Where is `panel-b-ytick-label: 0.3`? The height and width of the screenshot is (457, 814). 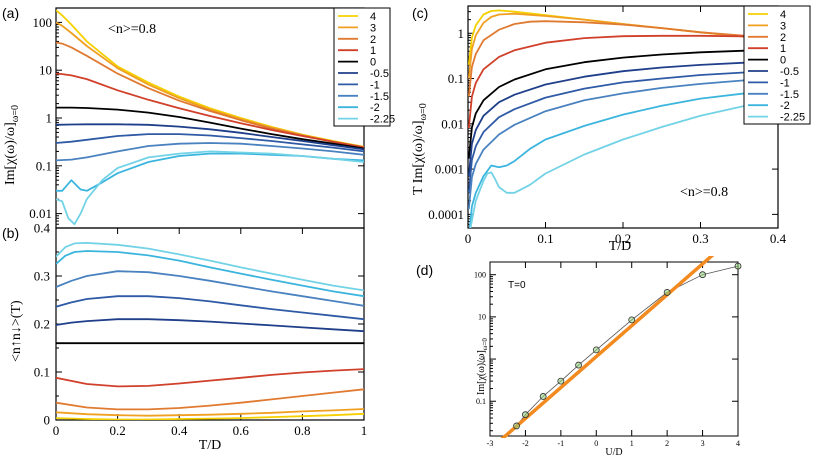
panel-b-ytick-label: 0.3 is located at coordinates (42, 276).